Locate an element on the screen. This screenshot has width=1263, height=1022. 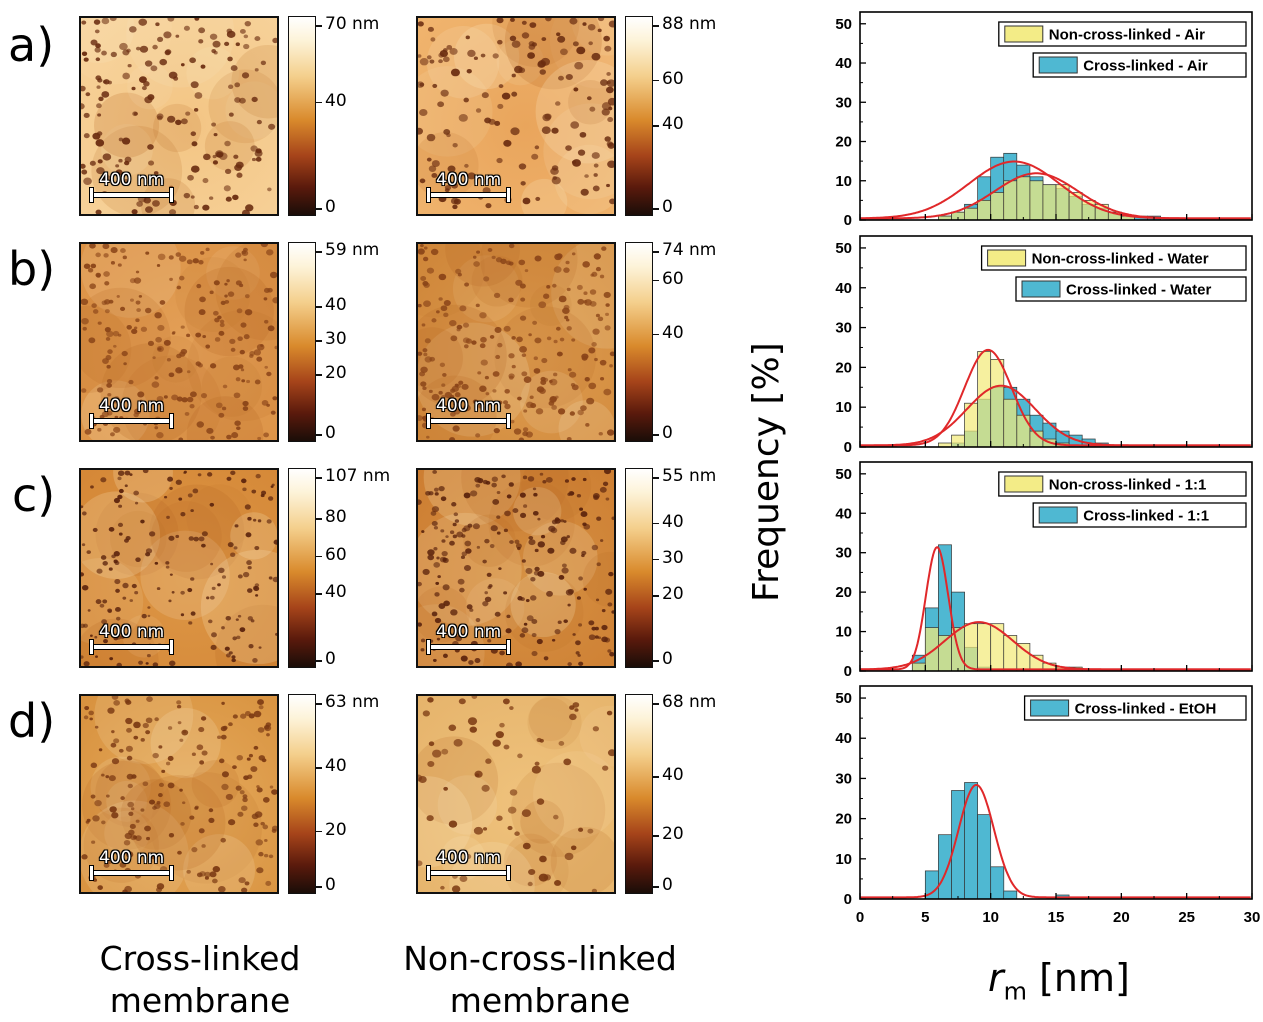
caption-non-cross-linked-line1: Non-cross-linked is located at coordinates (540, 958).